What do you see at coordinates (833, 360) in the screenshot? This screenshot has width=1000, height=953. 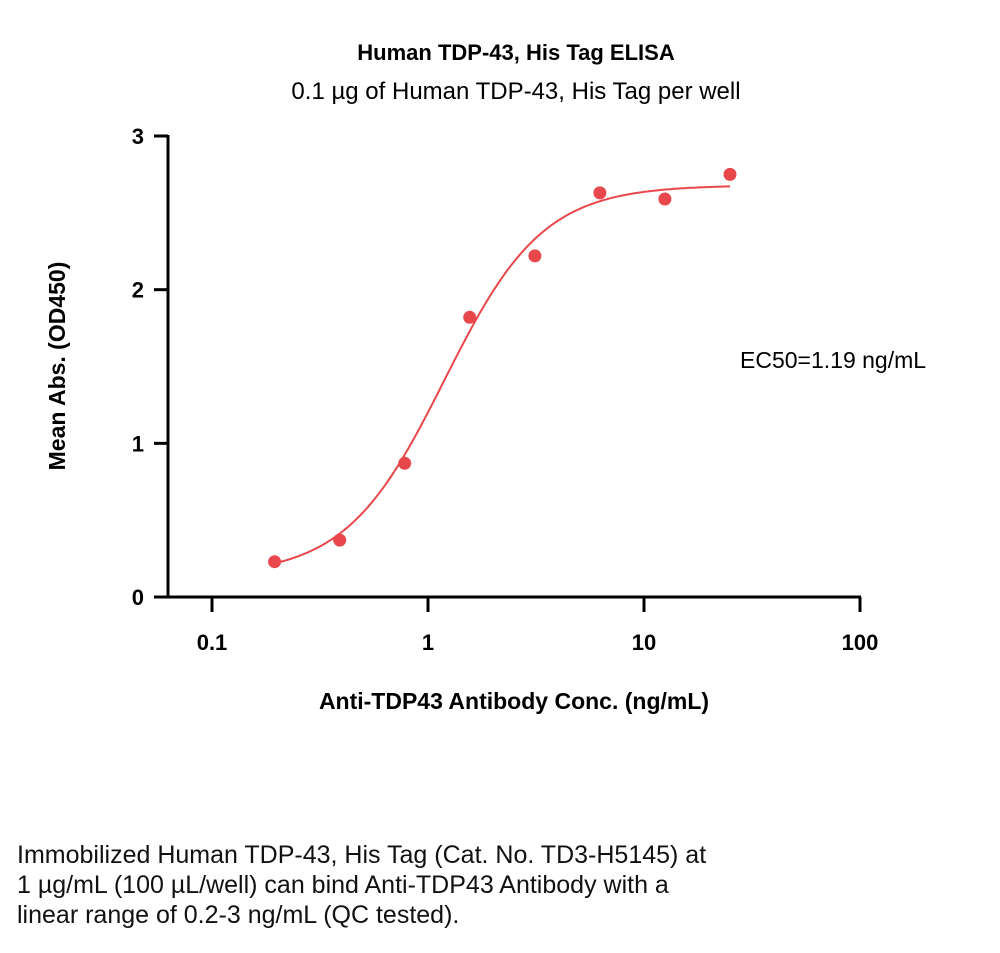 I see `ec50-annotation: EC50=1.19 ng/mL` at bounding box center [833, 360].